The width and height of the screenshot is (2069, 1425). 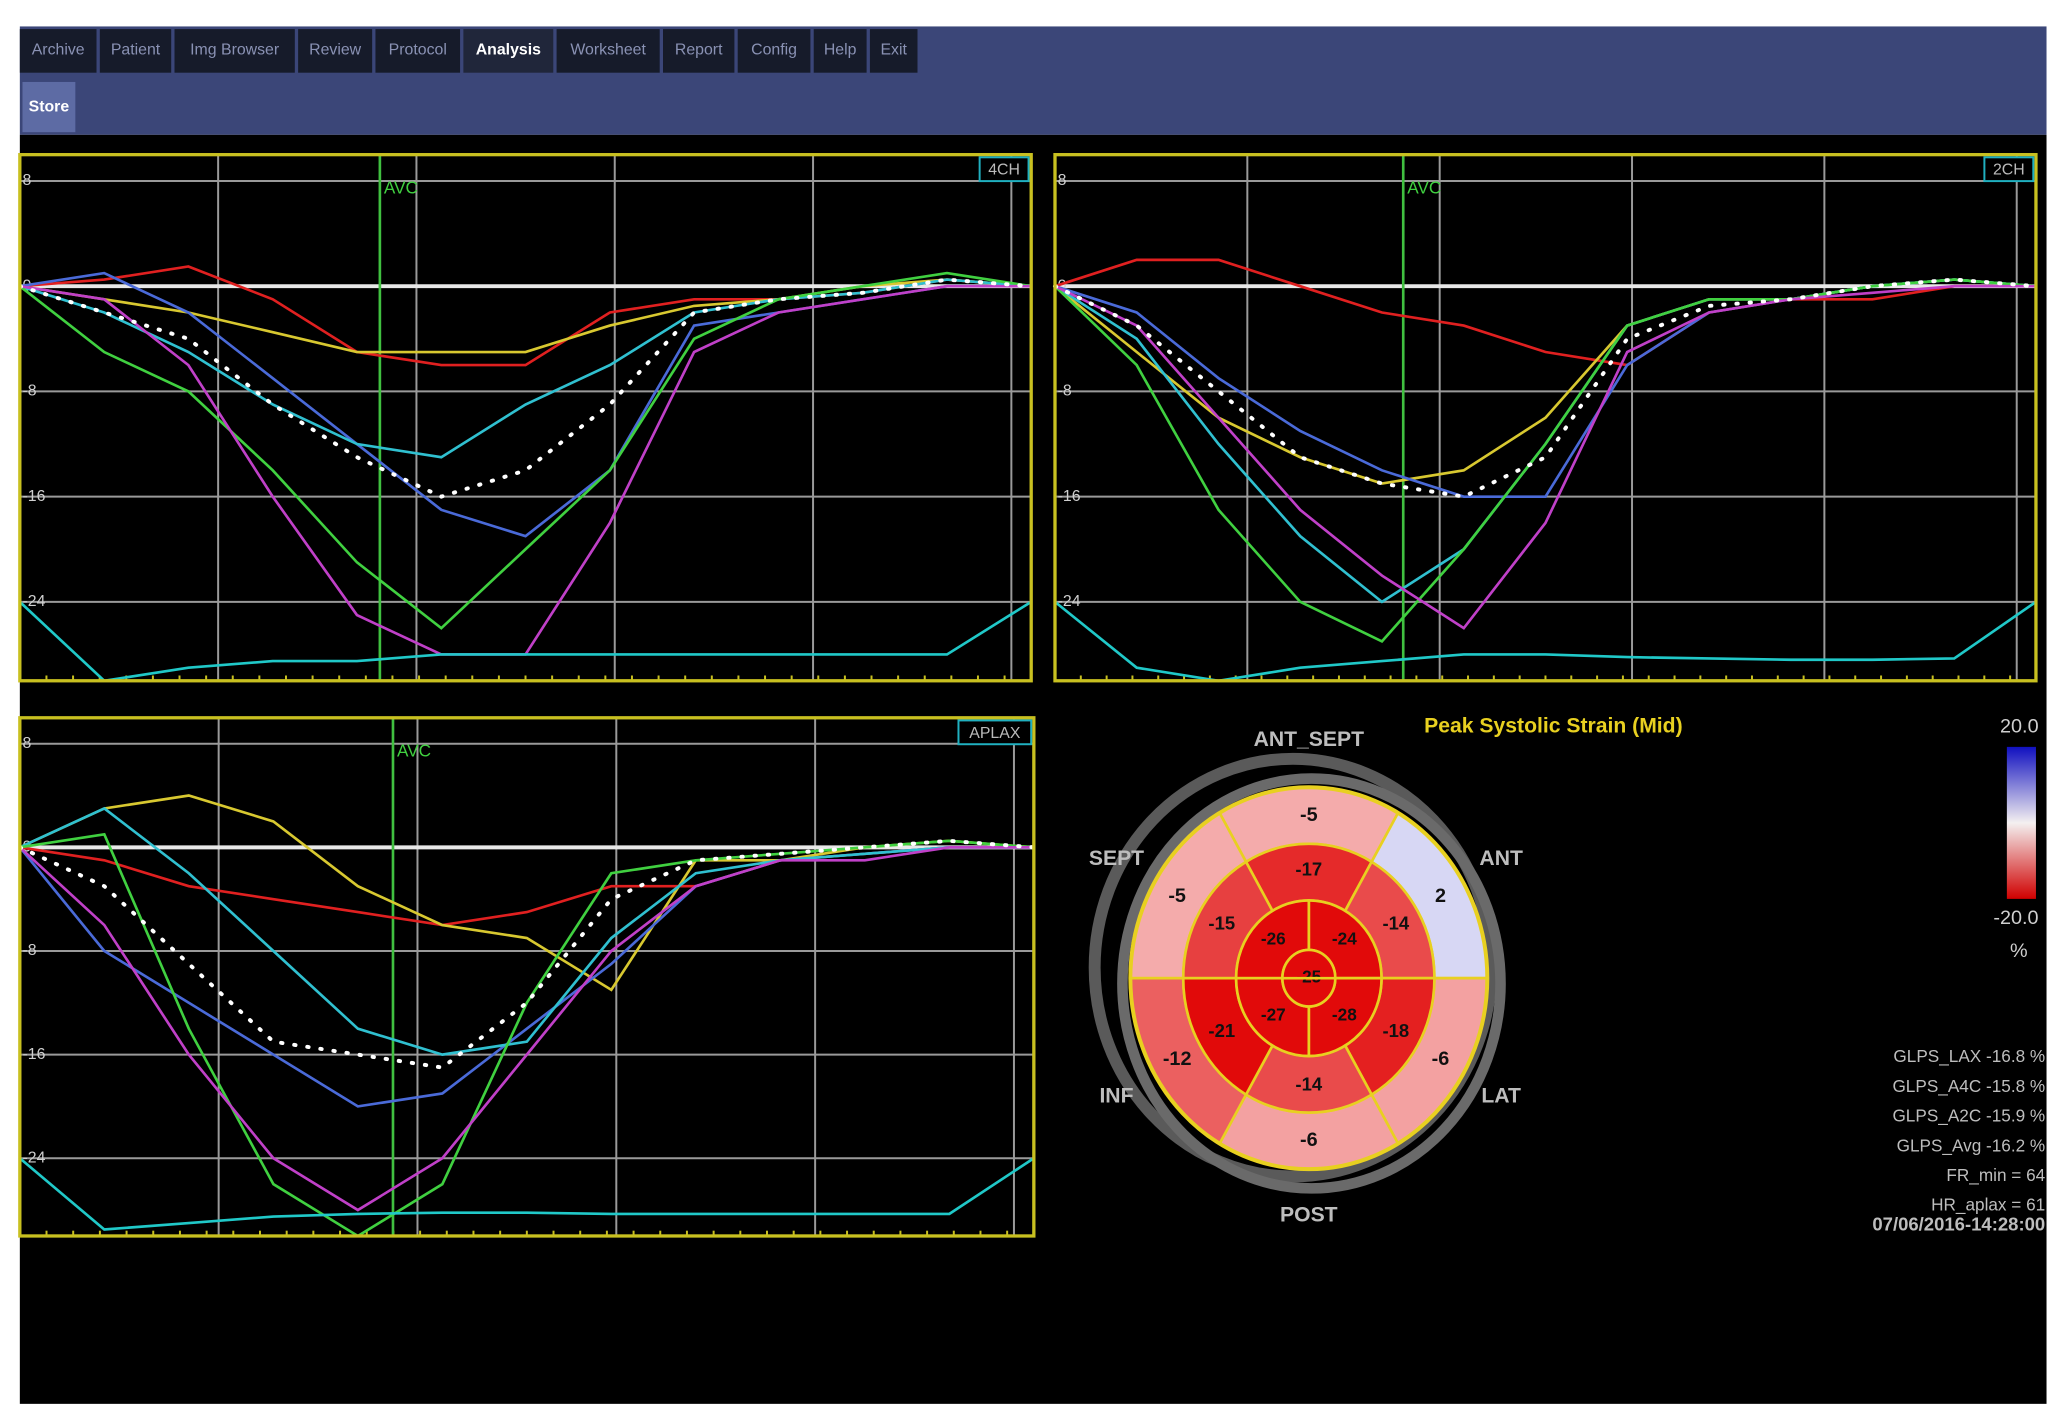 What do you see at coordinates (1988, 1205) in the screenshot?
I see `stat-line: HR_aplax = 61` at bounding box center [1988, 1205].